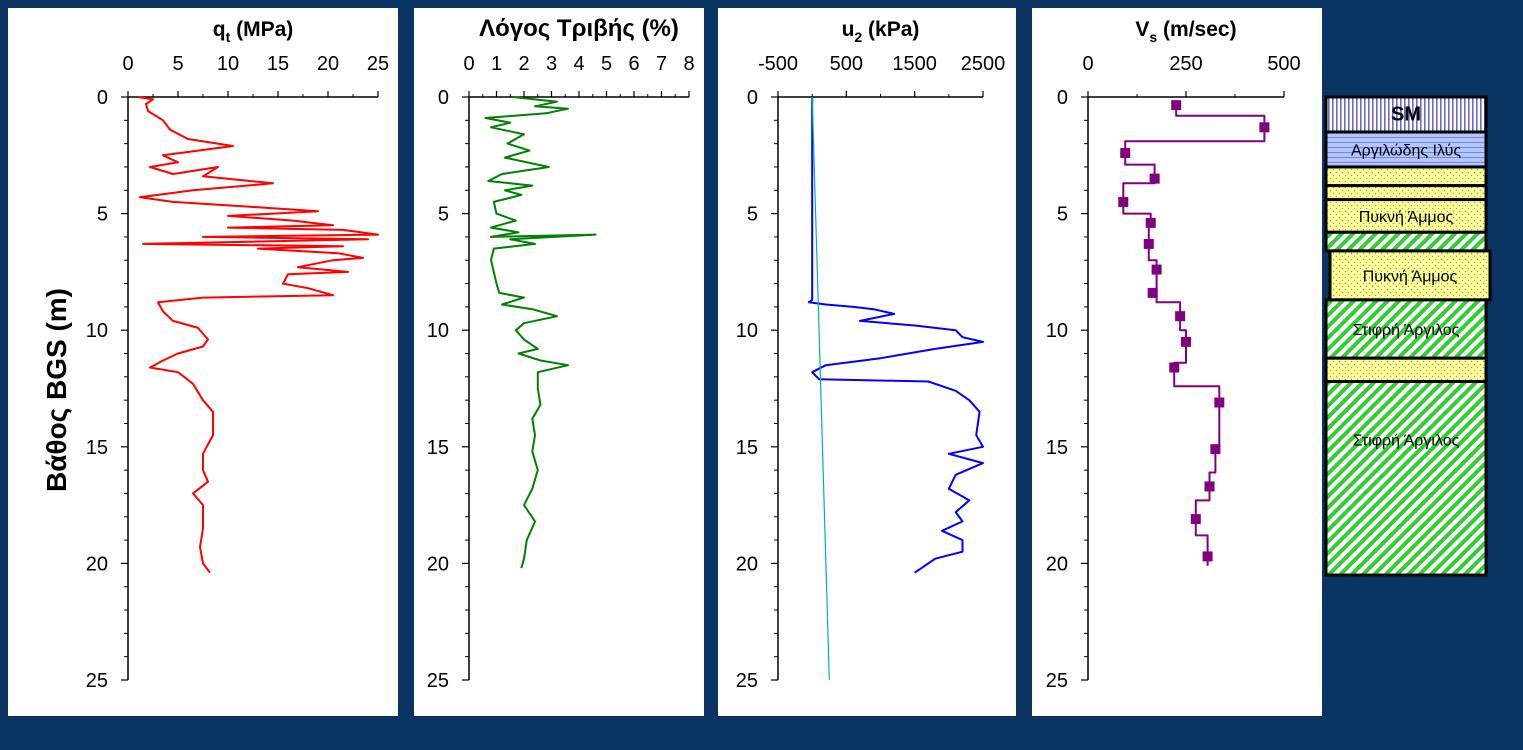 This screenshot has height=750, width=1523. What do you see at coordinates (56, 390) in the screenshot?
I see `y-axis-label: Βάθος BGS (m)` at bounding box center [56, 390].